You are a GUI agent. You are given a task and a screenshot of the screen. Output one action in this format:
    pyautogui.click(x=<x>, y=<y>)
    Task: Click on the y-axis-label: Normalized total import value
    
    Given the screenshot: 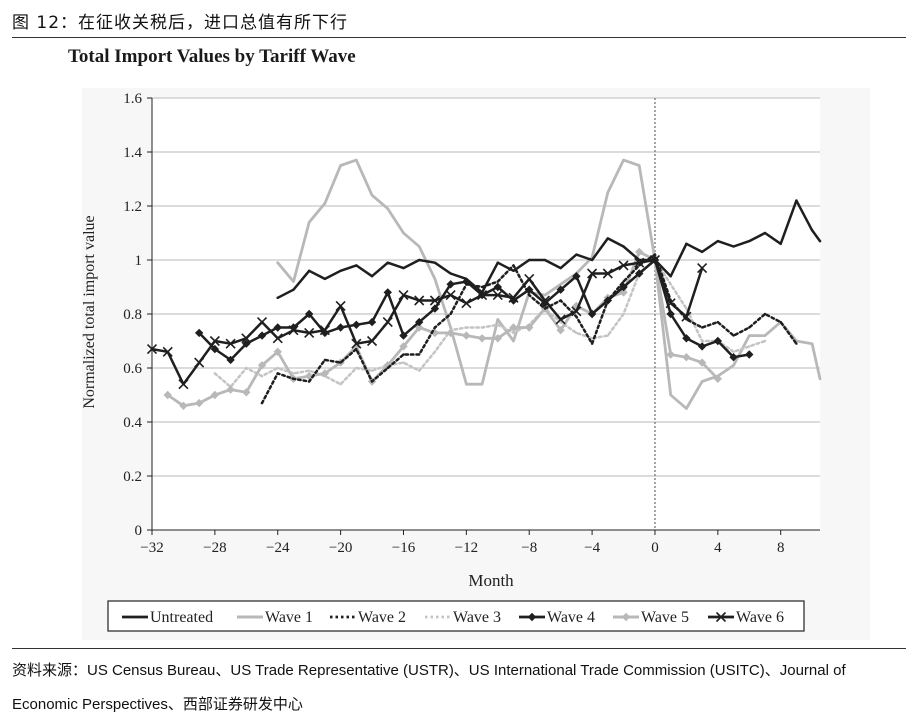 What is the action you would take?
    pyautogui.click(x=89, y=311)
    